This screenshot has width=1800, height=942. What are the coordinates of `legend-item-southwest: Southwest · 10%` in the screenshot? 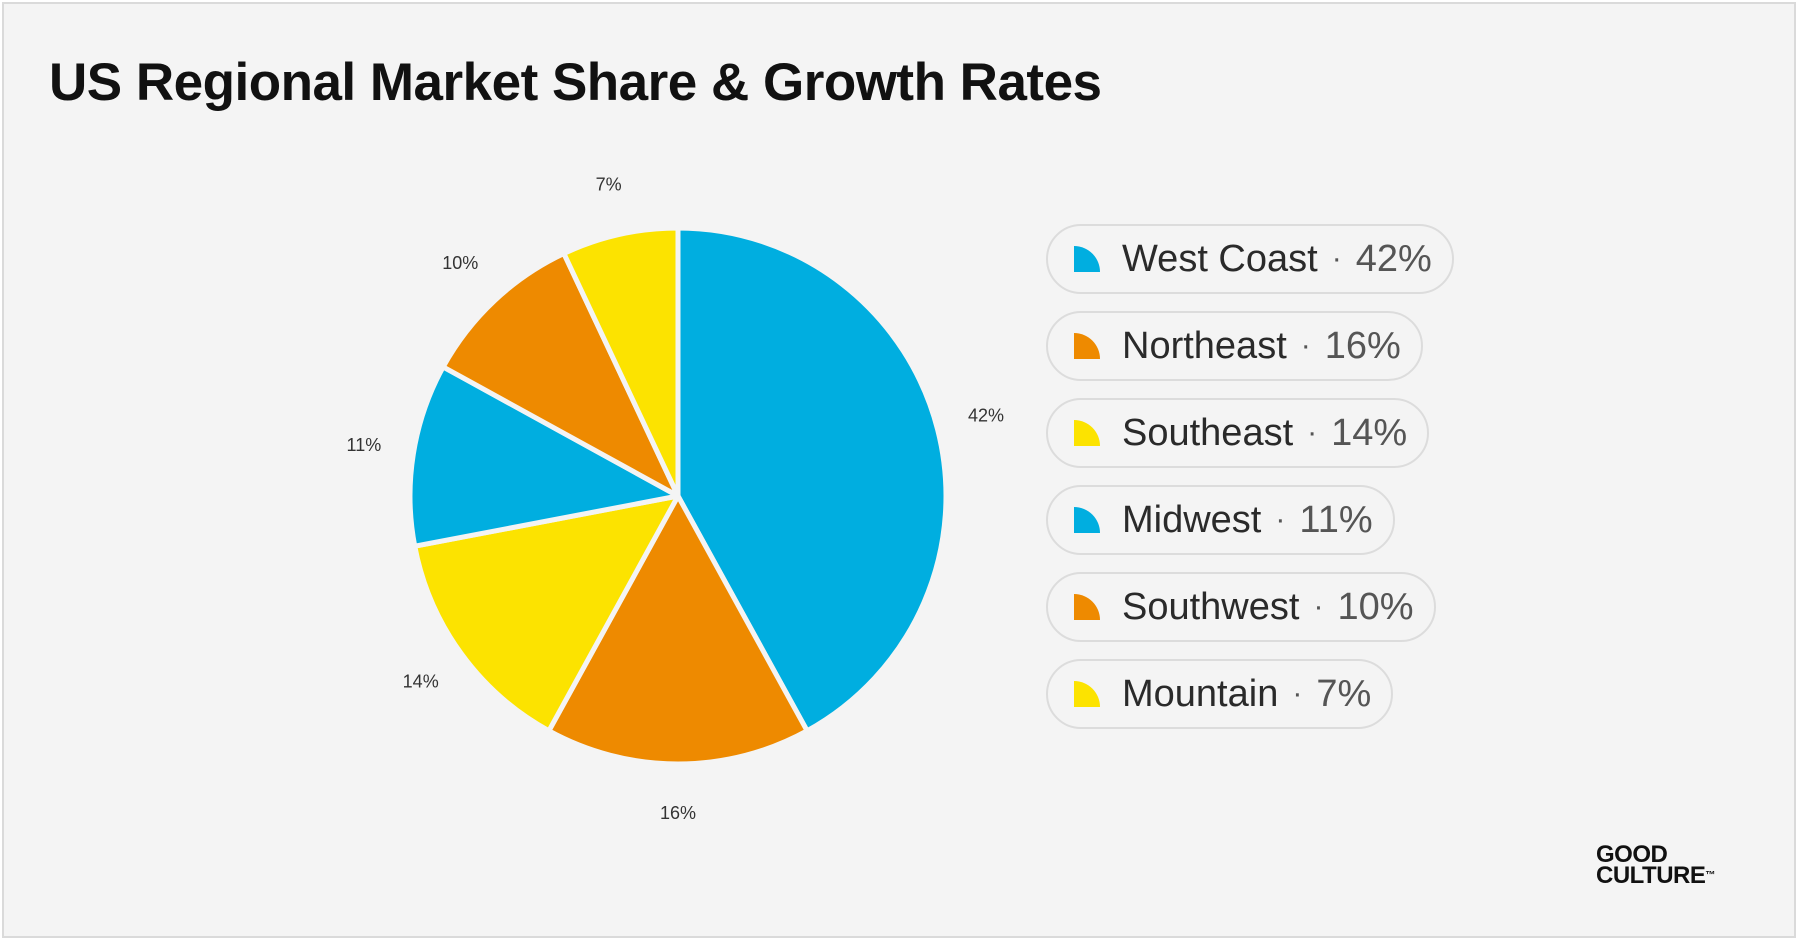 It's located at (1241, 607).